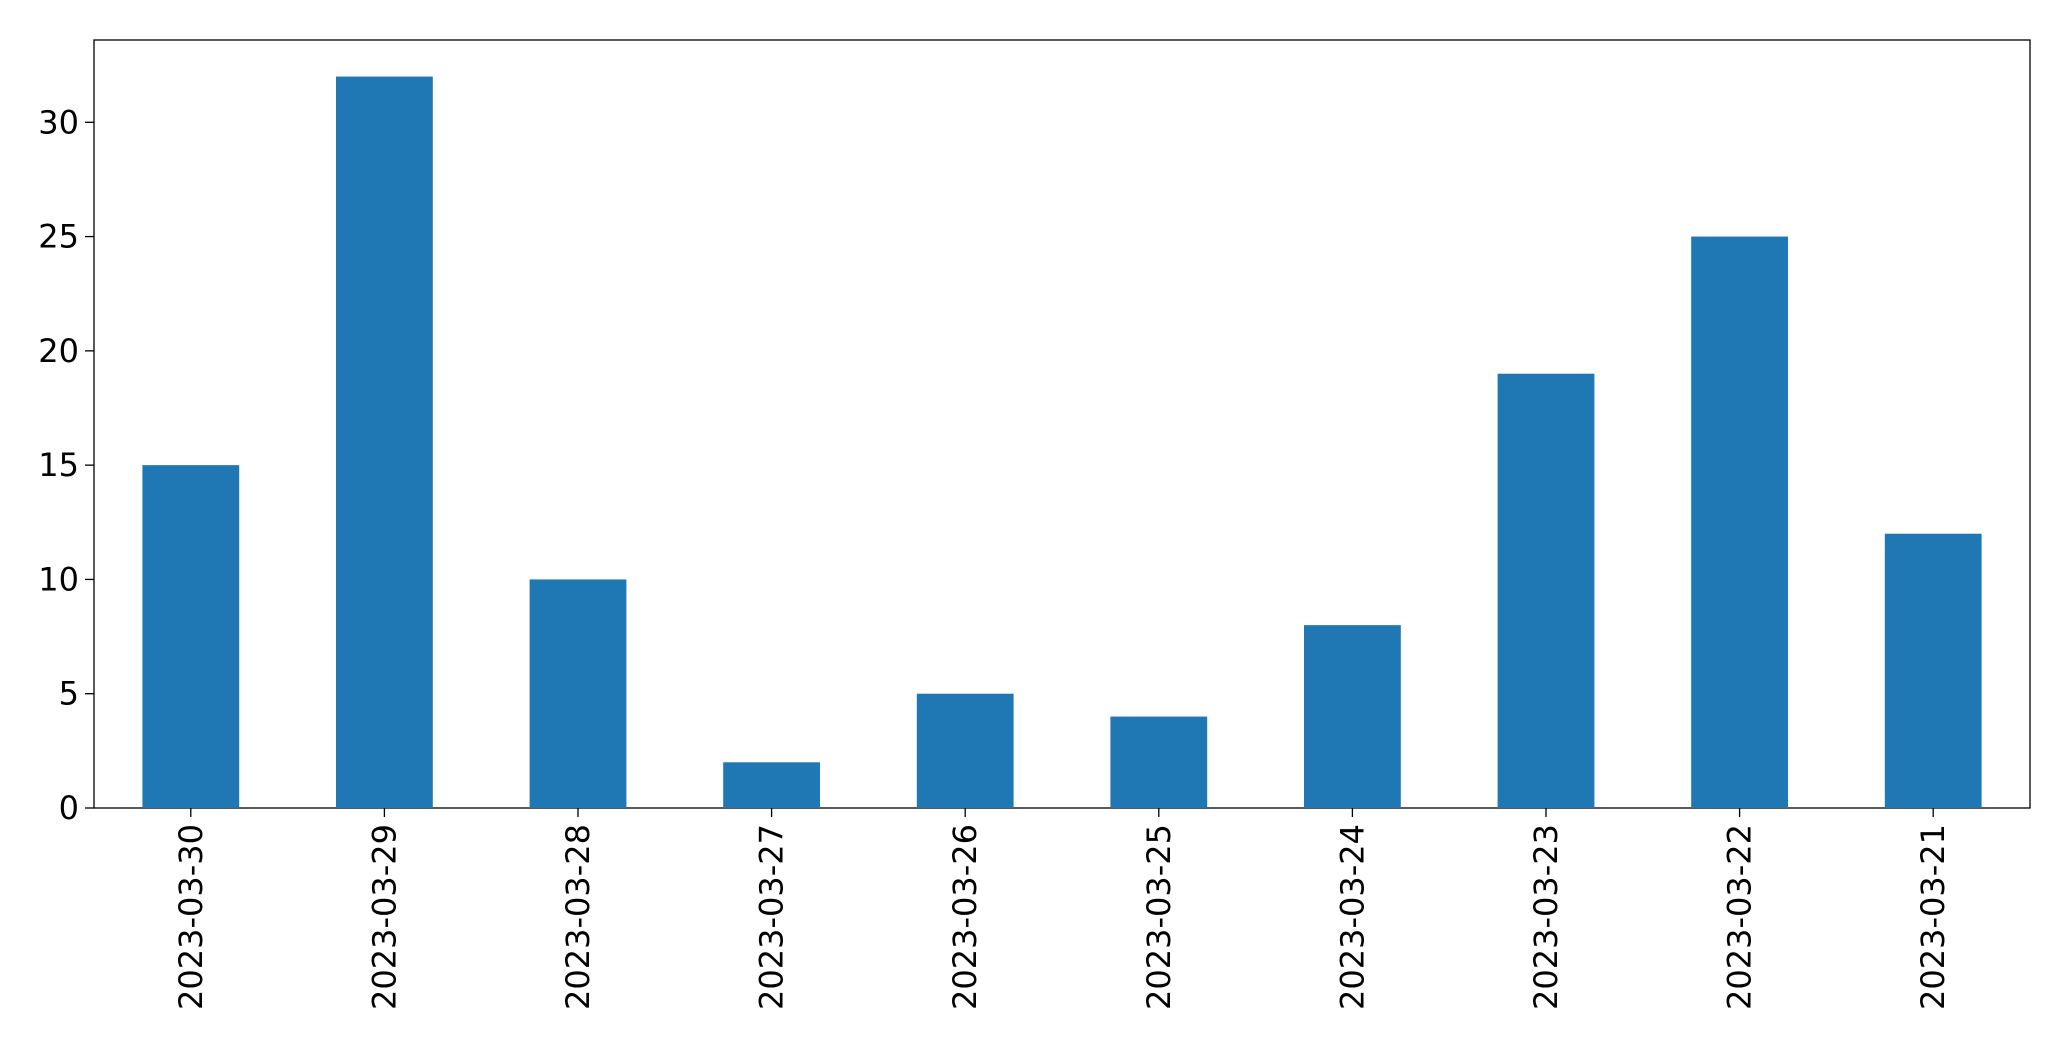 This screenshot has width=2071, height=1061. I want to click on y-tick-label: 20, so click(58, 351).